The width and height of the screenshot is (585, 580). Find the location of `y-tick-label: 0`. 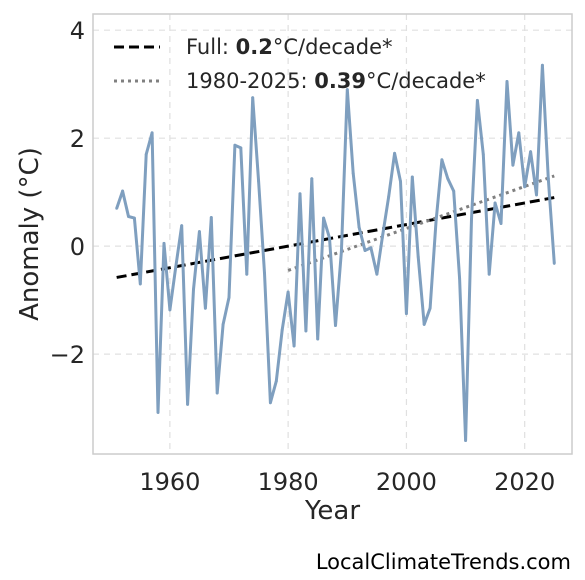

y-tick-label: 0 is located at coordinates (77, 247).